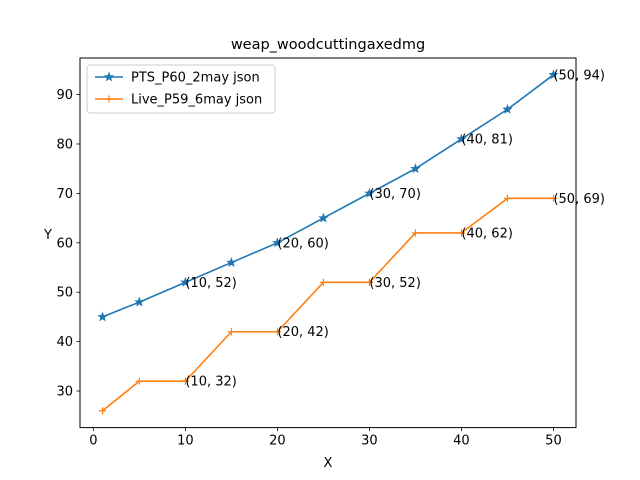 The width and height of the screenshot is (640, 480). I want to click on x-tick-label: 50, so click(553, 441).